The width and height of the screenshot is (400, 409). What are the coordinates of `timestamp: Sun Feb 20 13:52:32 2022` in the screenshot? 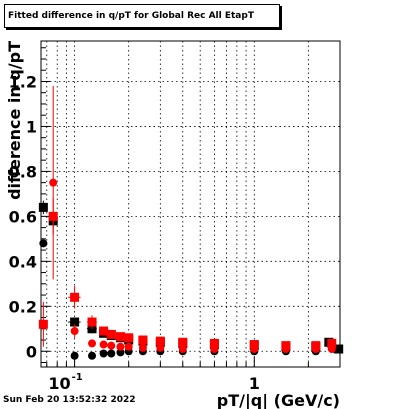 It's located at (69, 400).